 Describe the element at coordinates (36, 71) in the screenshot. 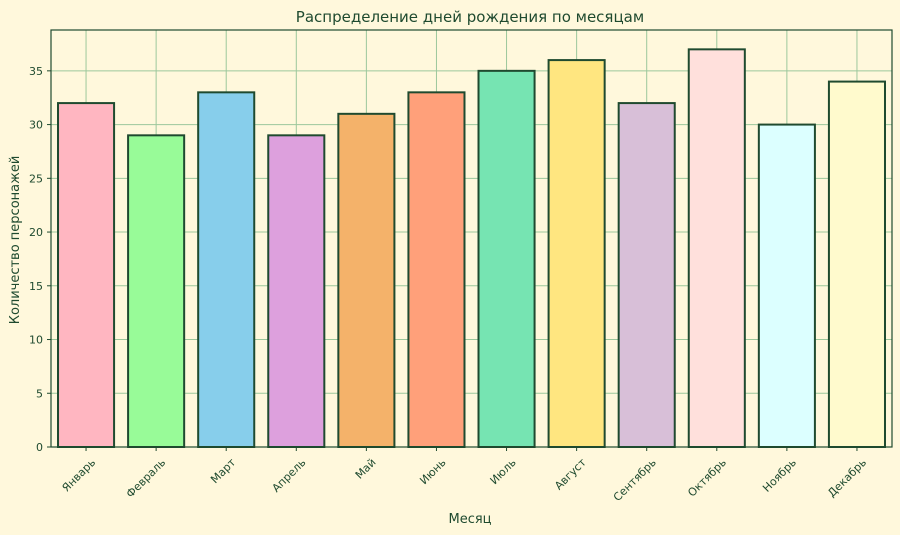

I see `y-tick-label: 35` at that location.